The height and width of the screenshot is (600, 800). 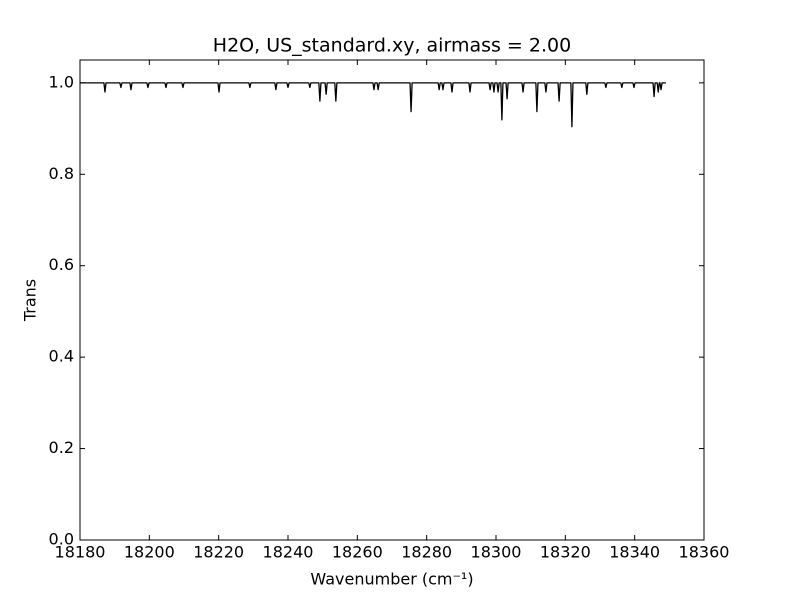 I want to click on x-tick-label: 18200, so click(x=149, y=552).